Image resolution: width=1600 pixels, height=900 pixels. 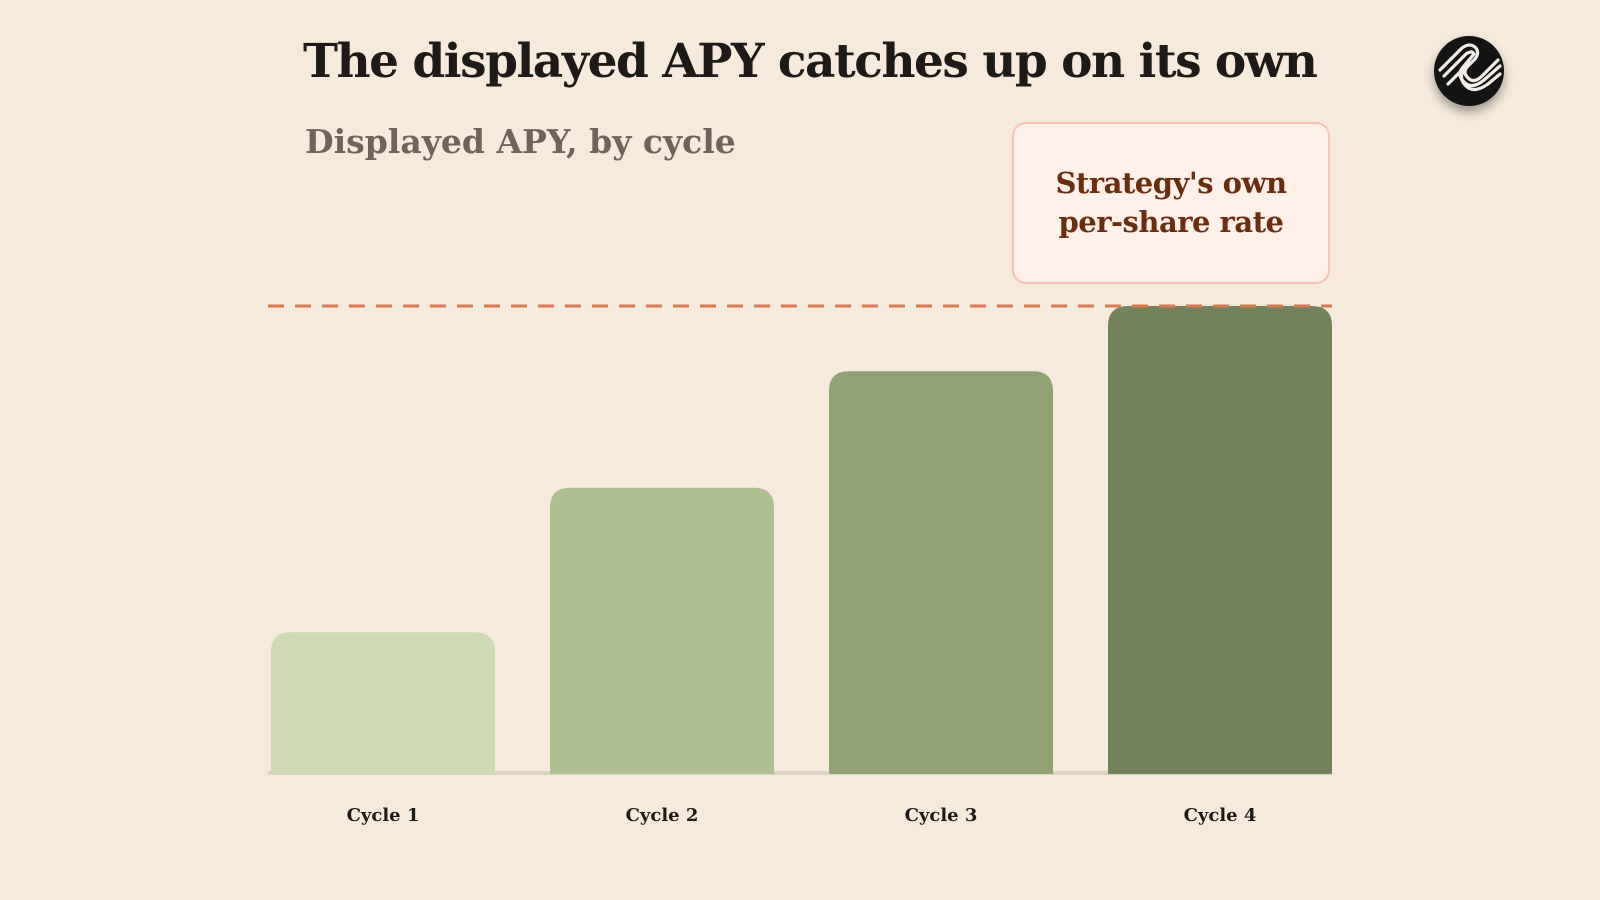 I want to click on x-tick-label-4: Cycle 4, so click(x=1220, y=815).